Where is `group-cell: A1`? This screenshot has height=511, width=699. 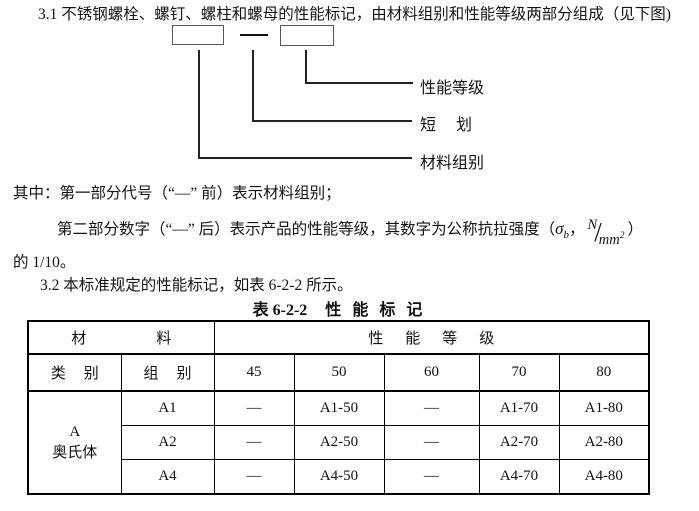
group-cell: A1 is located at coordinates (167, 408).